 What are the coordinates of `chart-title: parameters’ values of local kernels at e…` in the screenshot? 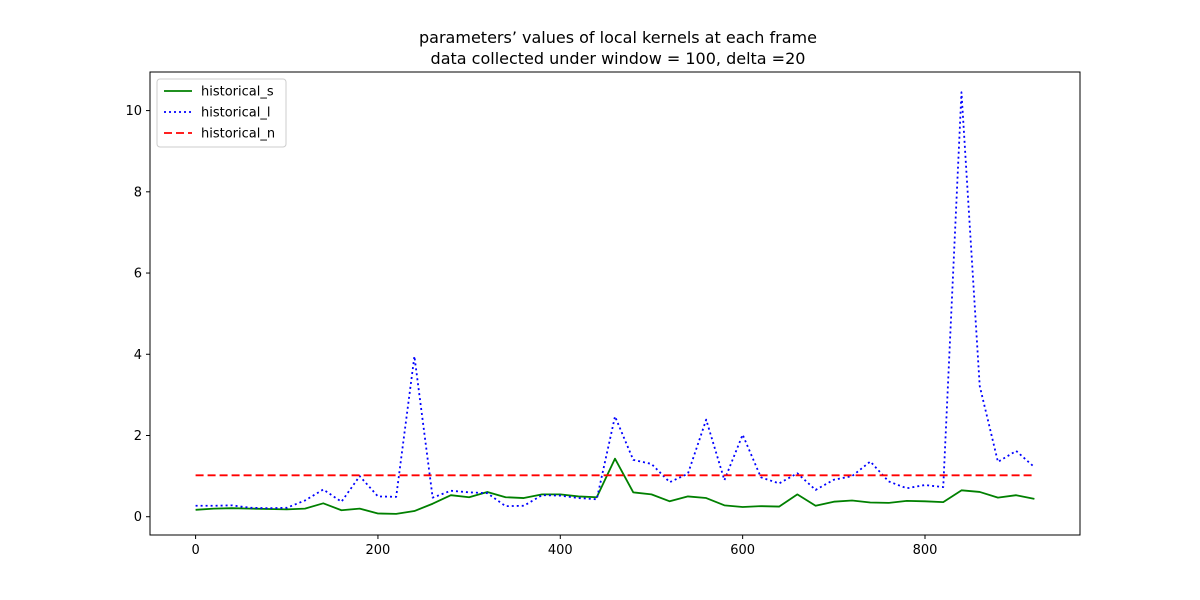 It's located at (618, 48).